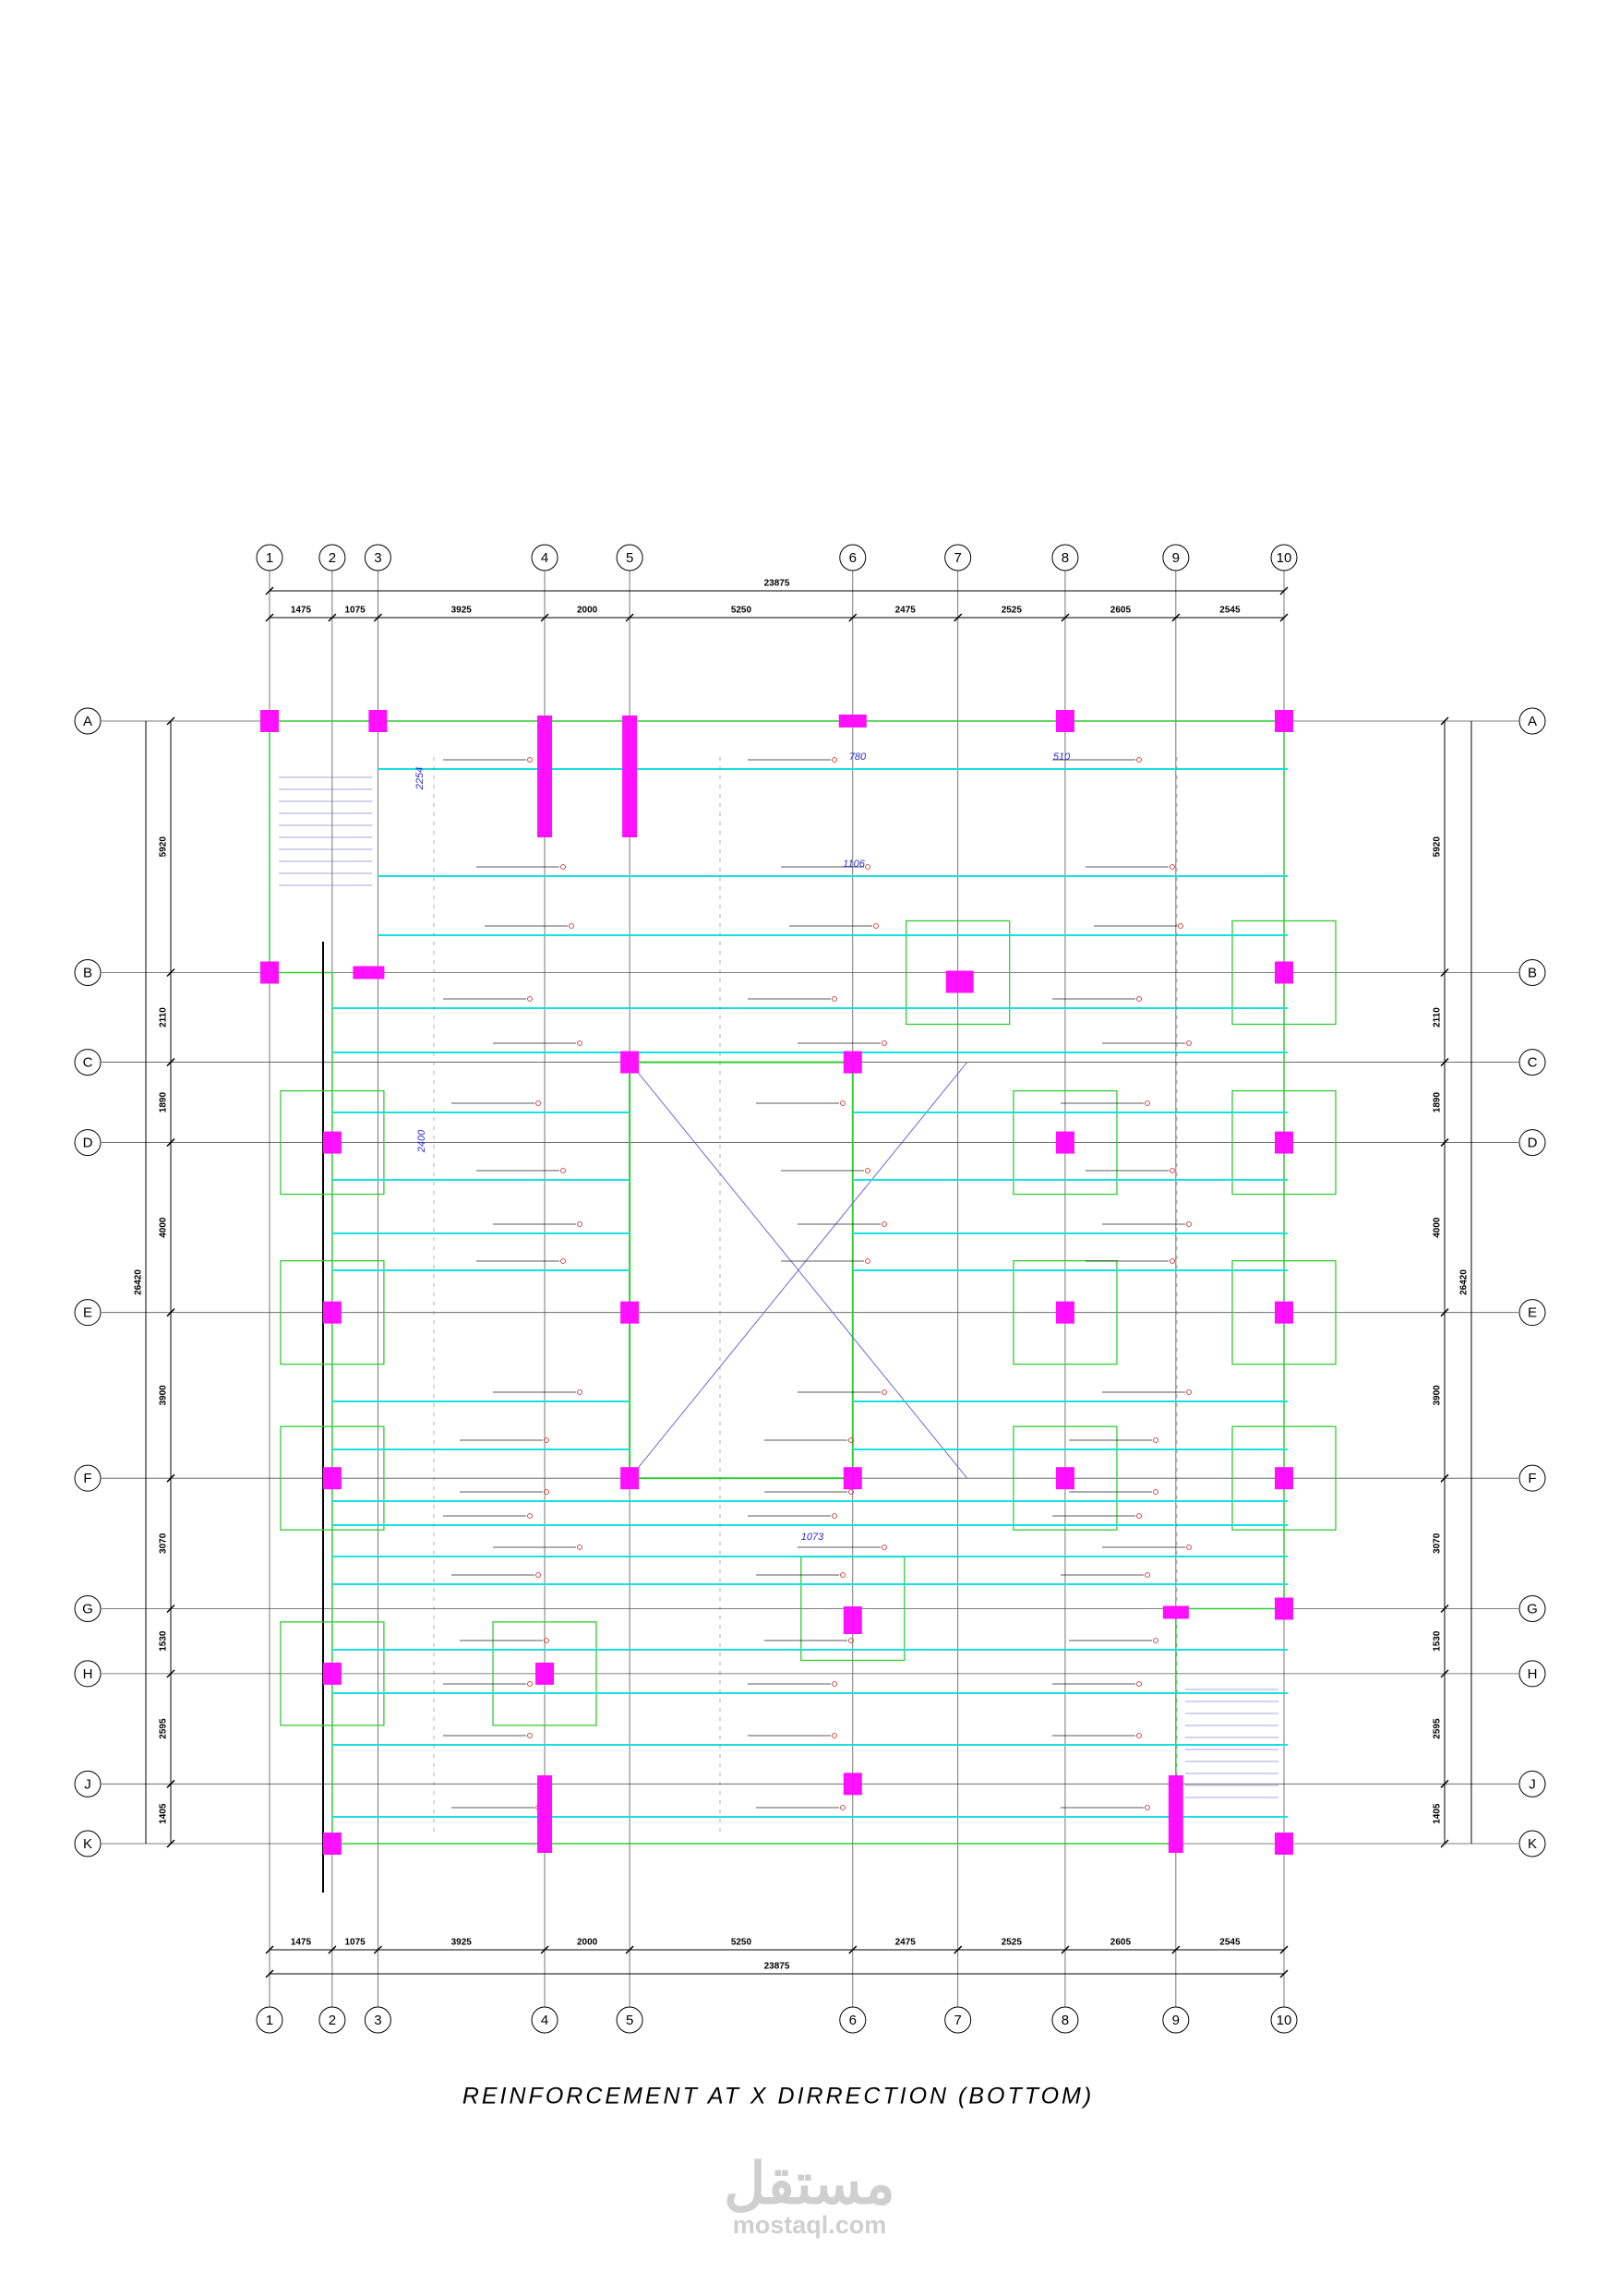 The height and width of the screenshot is (2296, 1620). I want to click on grid-label: 4, so click(544, 558).